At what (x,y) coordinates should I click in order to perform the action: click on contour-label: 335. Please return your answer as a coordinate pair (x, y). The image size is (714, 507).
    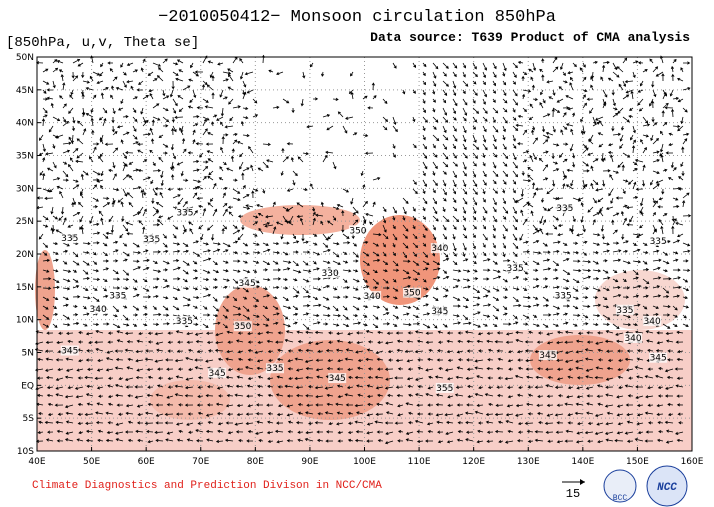
    Looking at the image, I should click on (274, 369).